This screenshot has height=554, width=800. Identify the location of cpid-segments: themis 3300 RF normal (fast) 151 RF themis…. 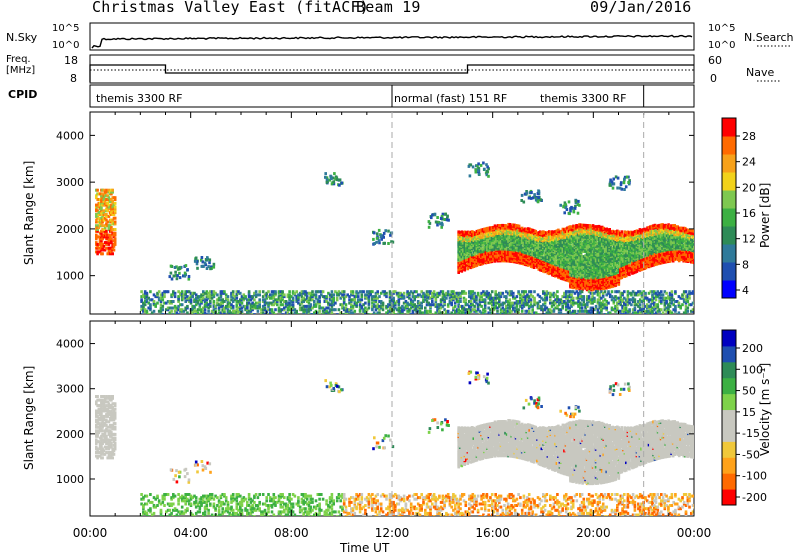
(370, 96).